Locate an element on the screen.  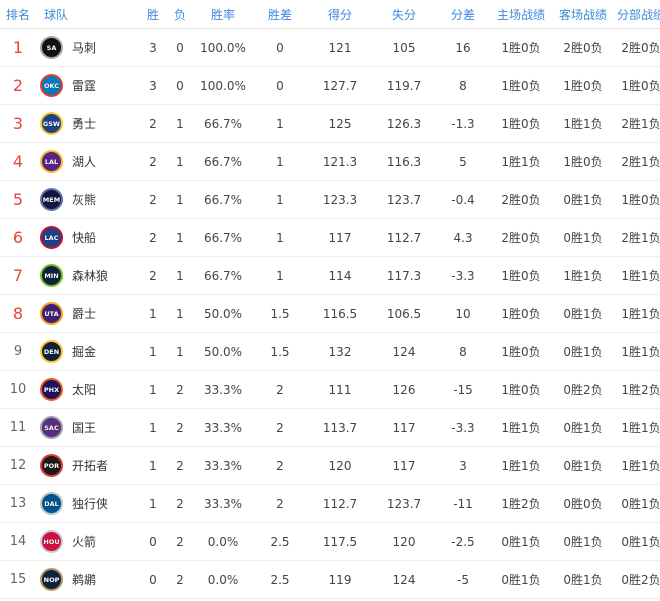
division_record-cell: 1胜2负 is located at coordinates (637, 389).